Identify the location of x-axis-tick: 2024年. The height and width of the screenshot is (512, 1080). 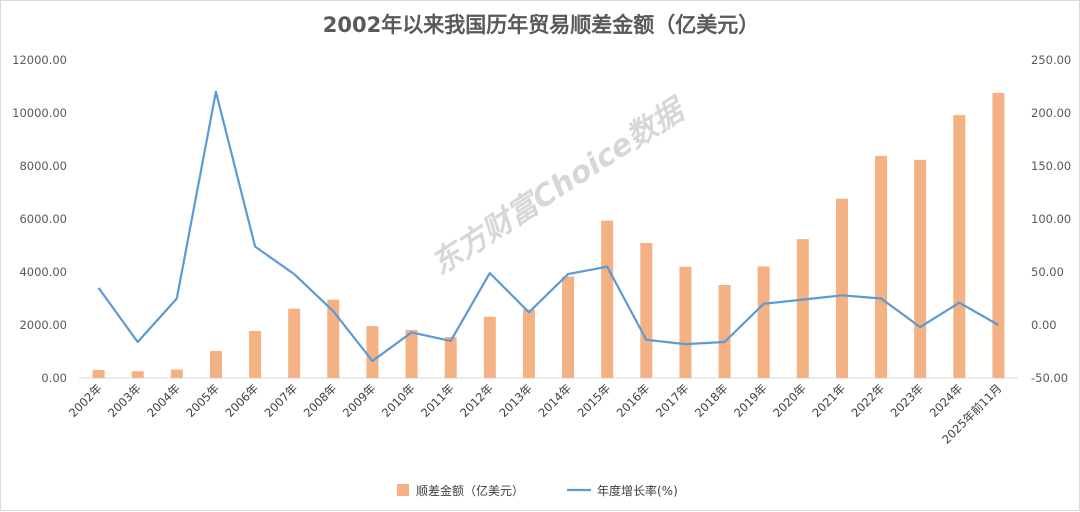
(946, 400).